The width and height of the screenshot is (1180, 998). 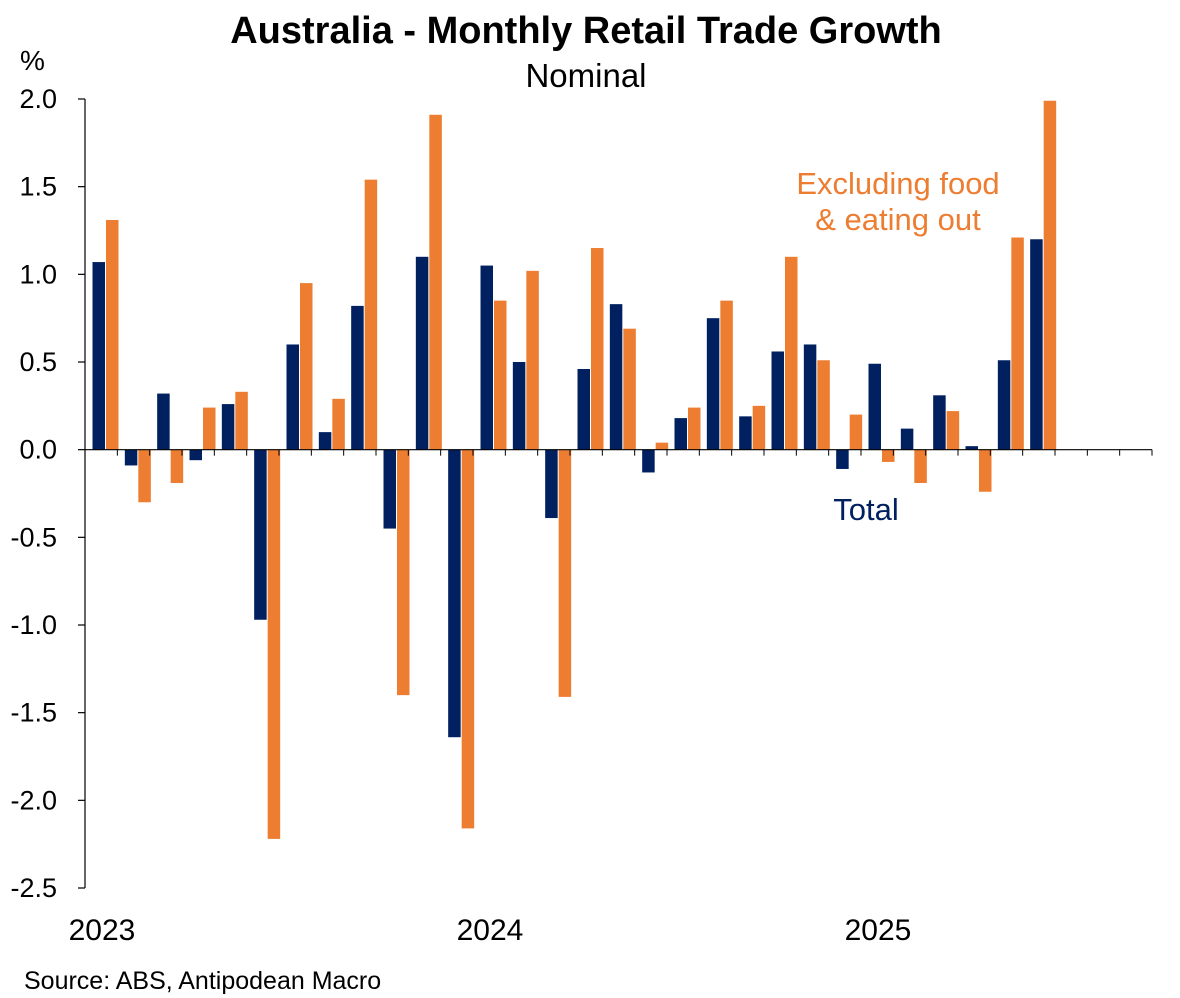 What do you see at coordinates (33, 800) in the screenshot?
I see `y-tick-label: -2.0` at bounding box center [33, 800].